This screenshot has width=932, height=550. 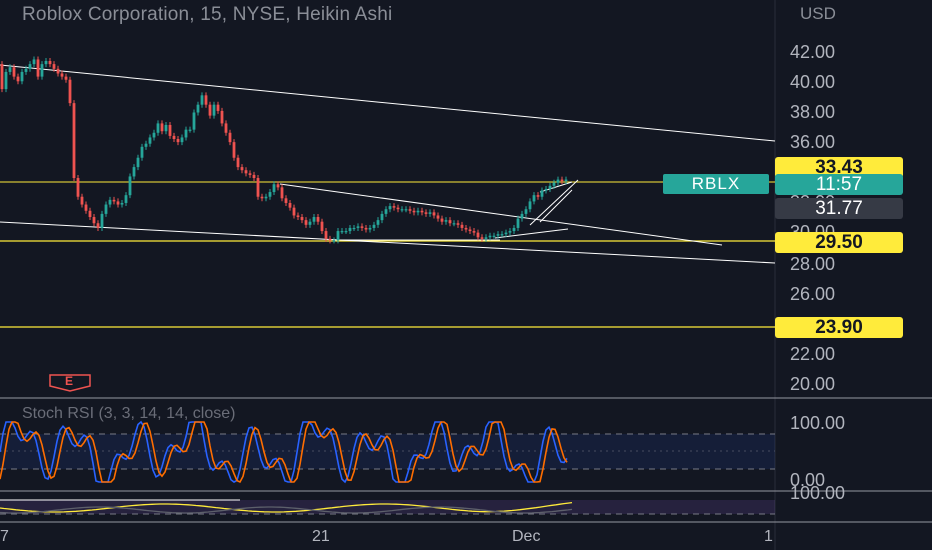 I want to click on stoch-d-line, so click(x=284, y=452).